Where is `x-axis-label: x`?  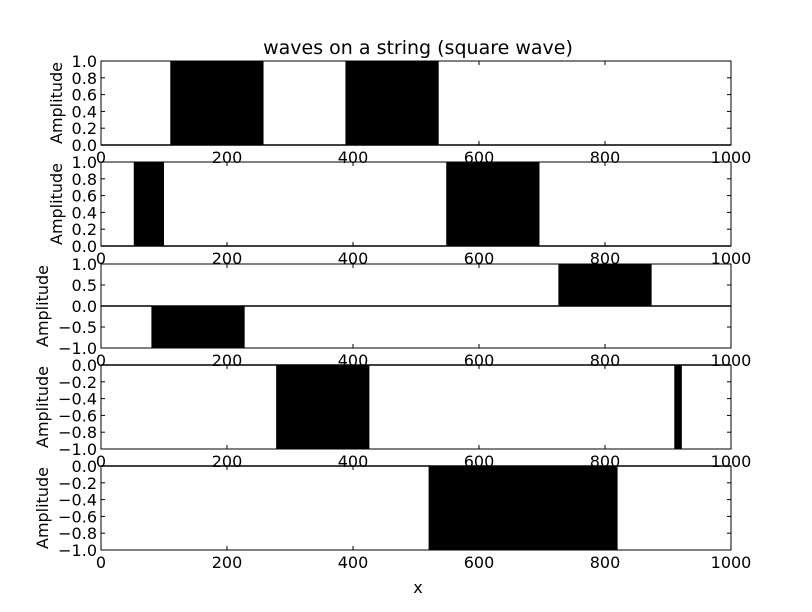 x-axis-label: x is located at coordinates (417, 587).